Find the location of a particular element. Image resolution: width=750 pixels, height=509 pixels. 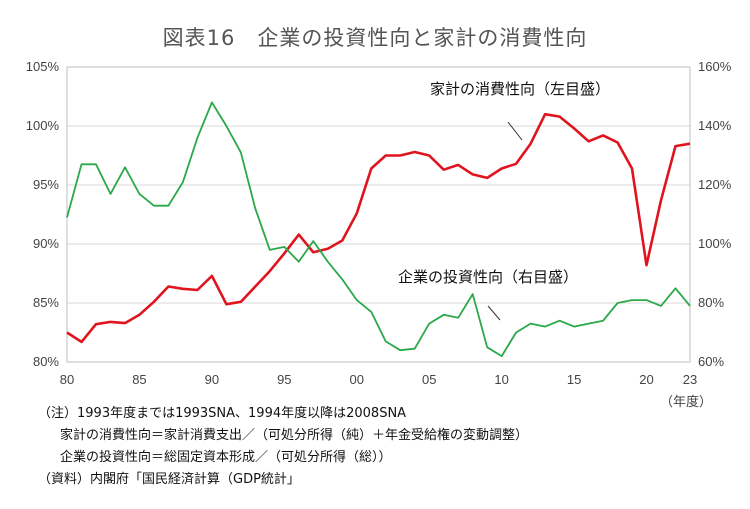

x-tick-label: 85 is located at coordinates (139, 379).